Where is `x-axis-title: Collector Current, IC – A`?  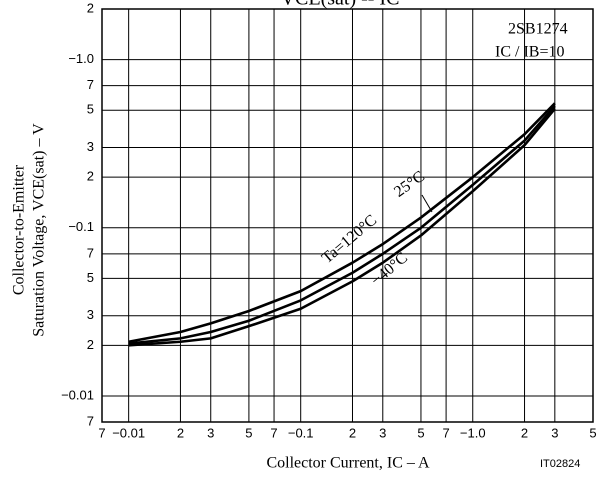 x-axis-title: Collector Current, IC – A is located at coordinates (348, 463).